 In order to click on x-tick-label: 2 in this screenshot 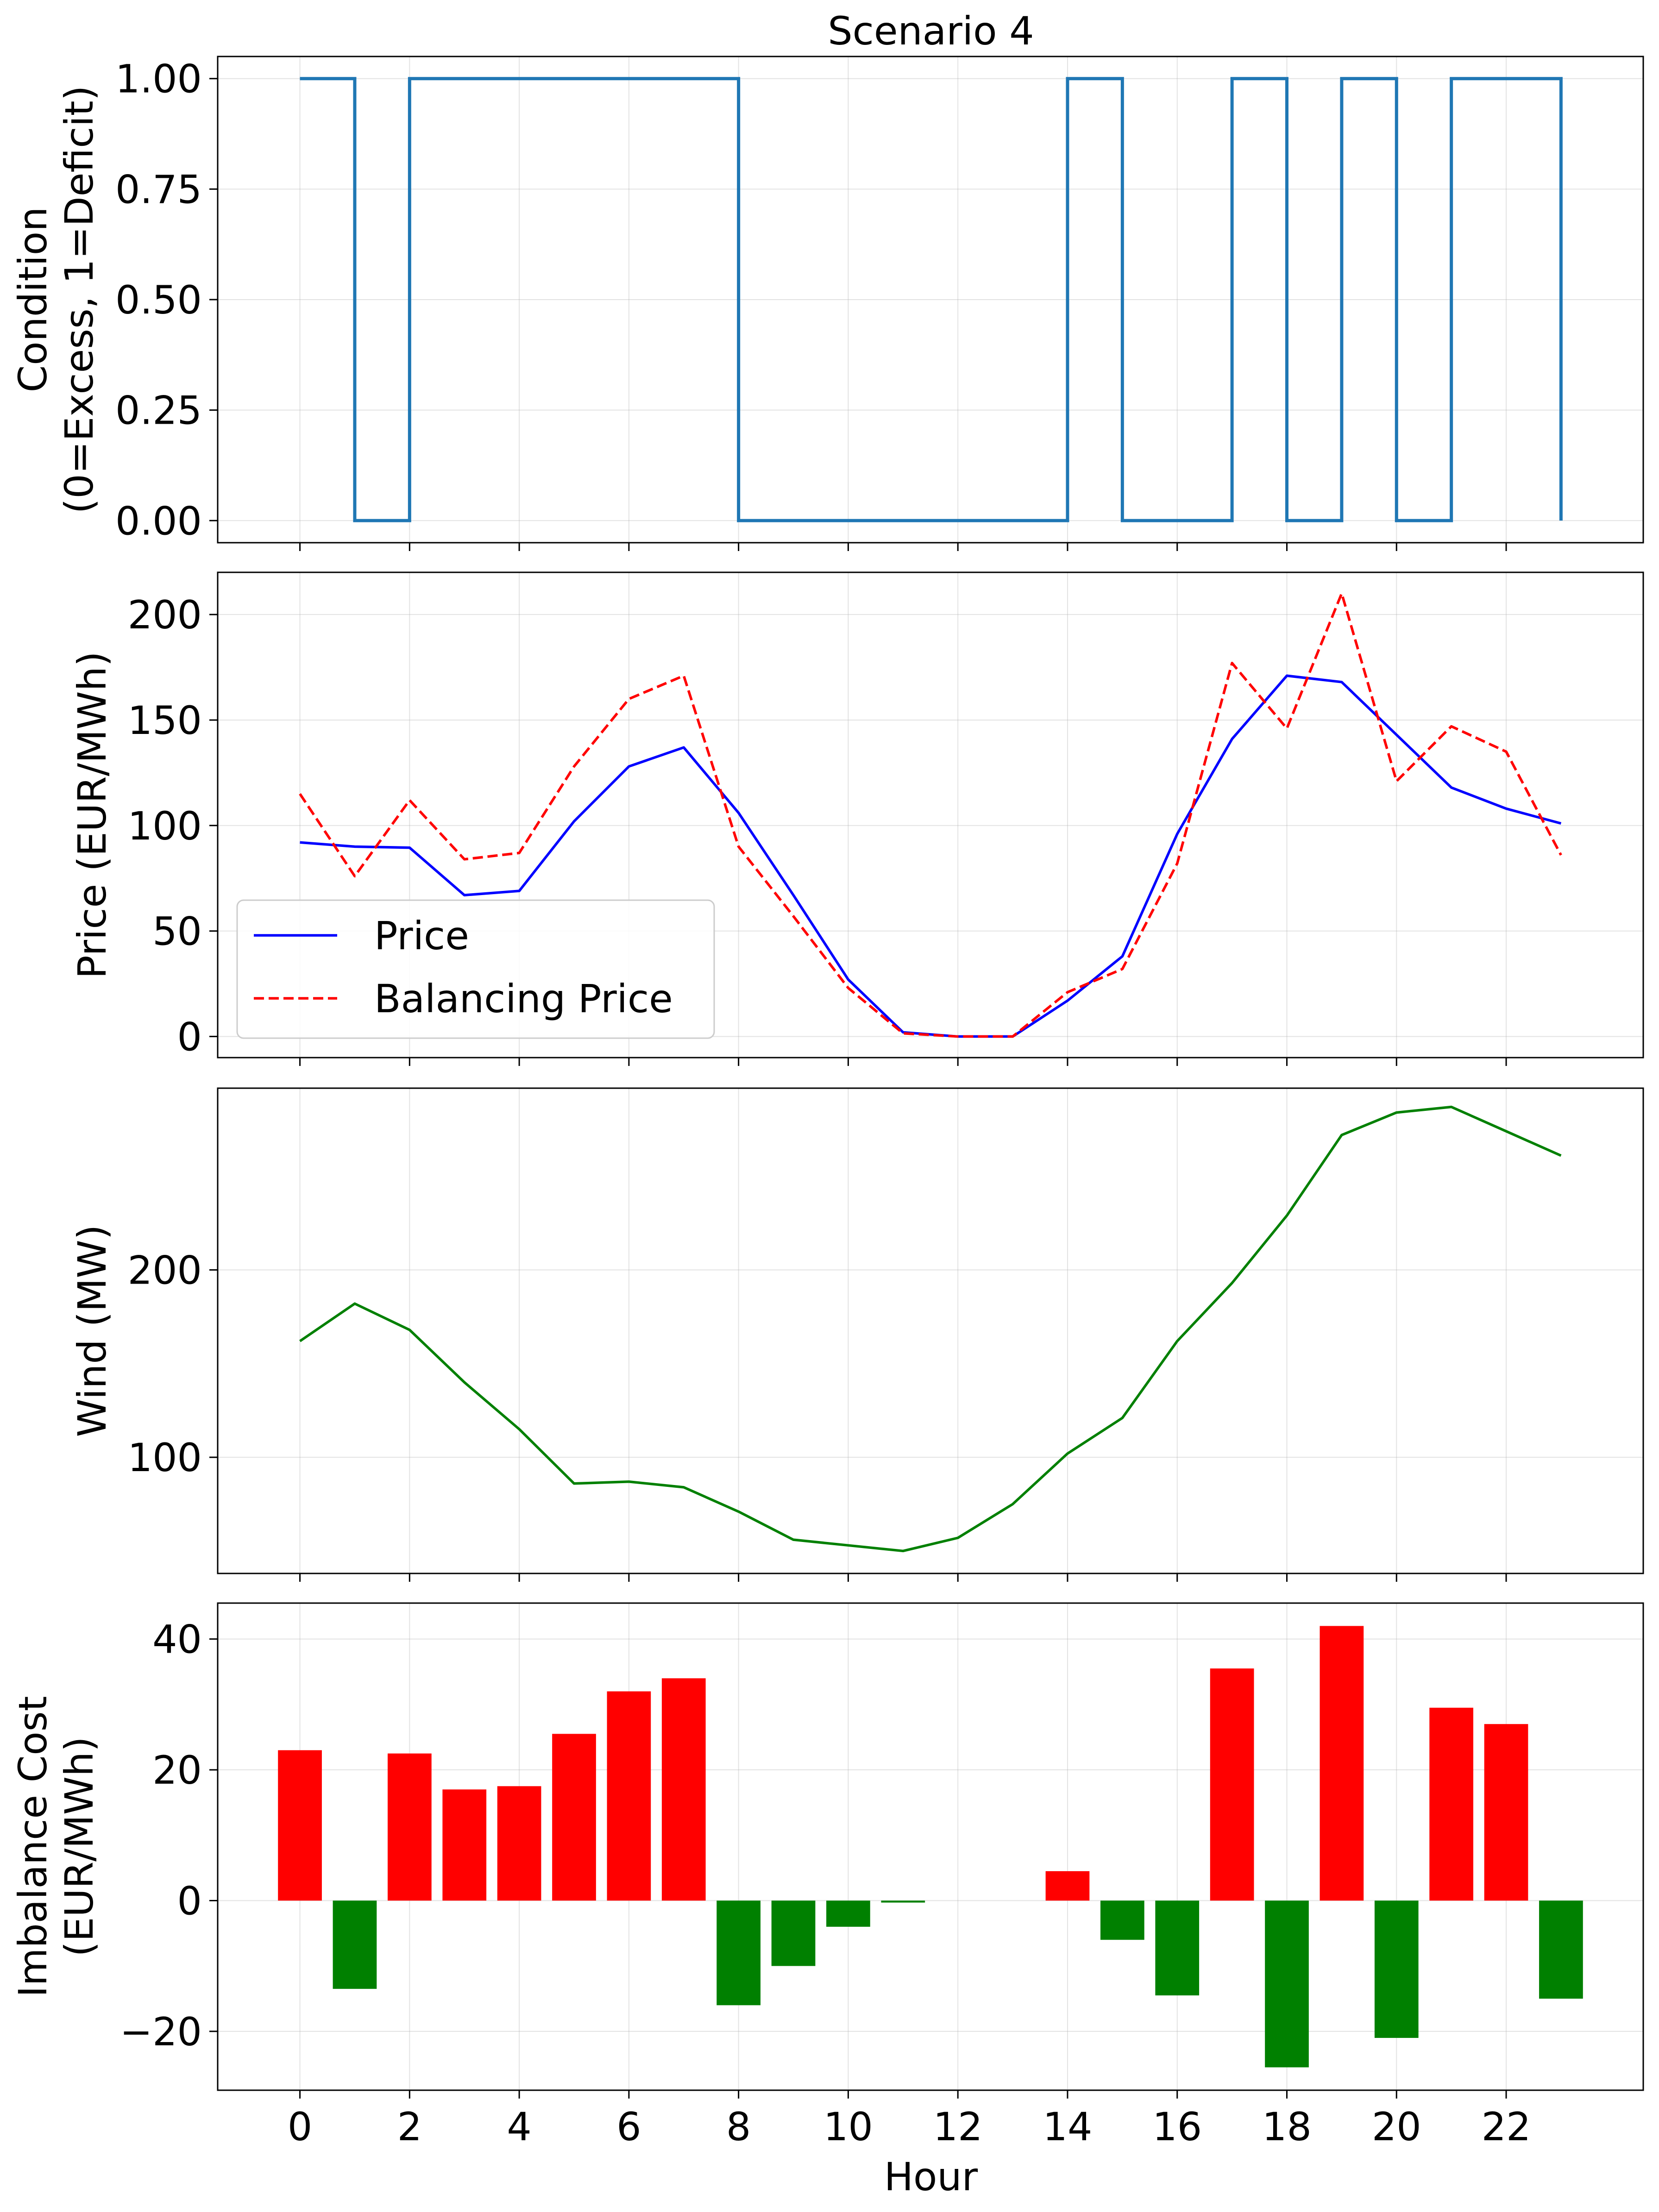, I will do `click(410, 2126)`.